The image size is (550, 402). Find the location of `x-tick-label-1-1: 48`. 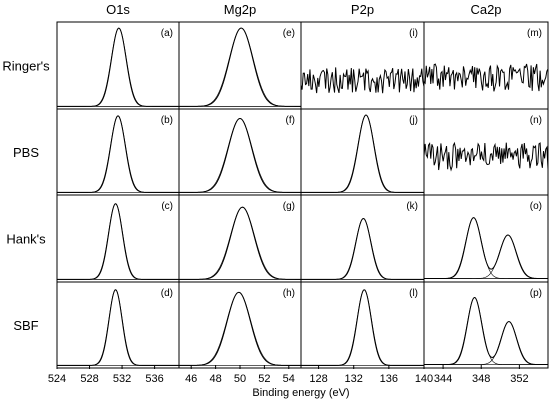

x-tick-label-1-1: 48 is located at coordinates (215, 379).